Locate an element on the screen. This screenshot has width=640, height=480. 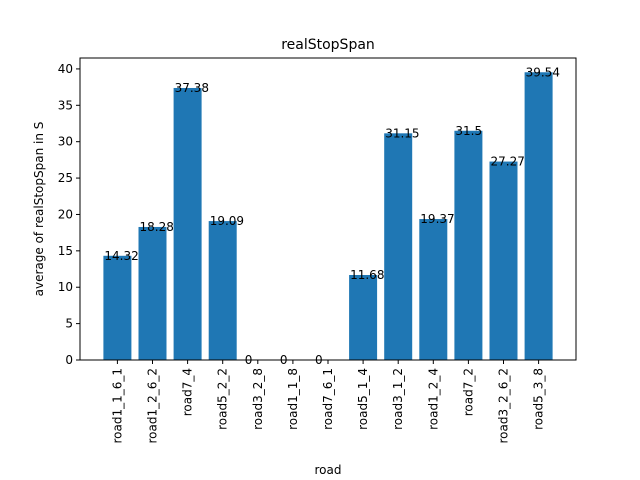
y-tick-label-35: 35 is located at coordinates (65, 105).